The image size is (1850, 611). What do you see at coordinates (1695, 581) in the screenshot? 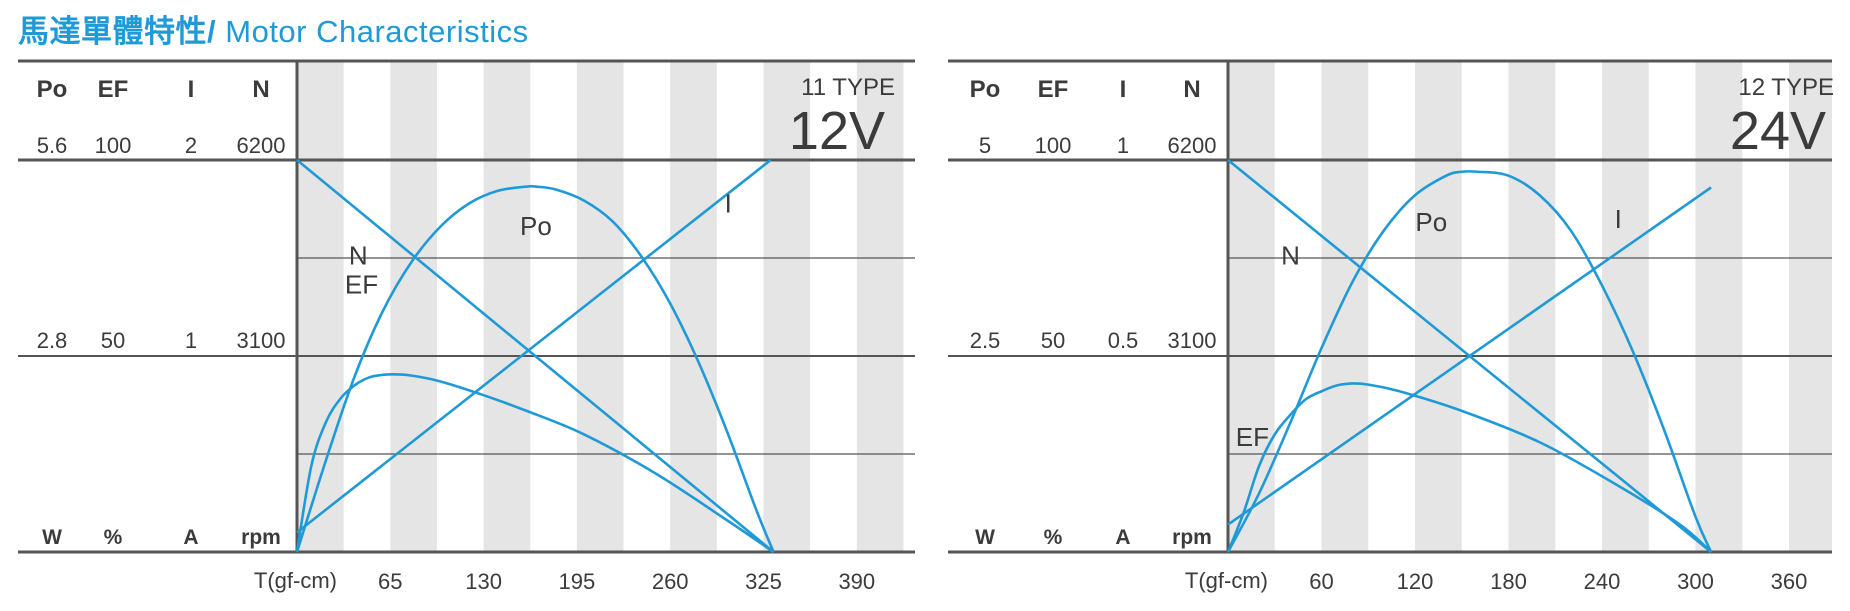
I see `x-tick-label: 300` at bounding box center [1695, 581].